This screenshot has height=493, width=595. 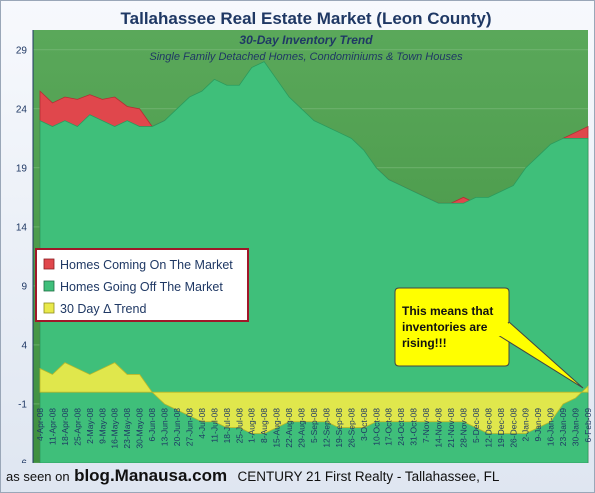 I want to click on x-tick-label: 4-Jul-08, so click(x=202, y=423).